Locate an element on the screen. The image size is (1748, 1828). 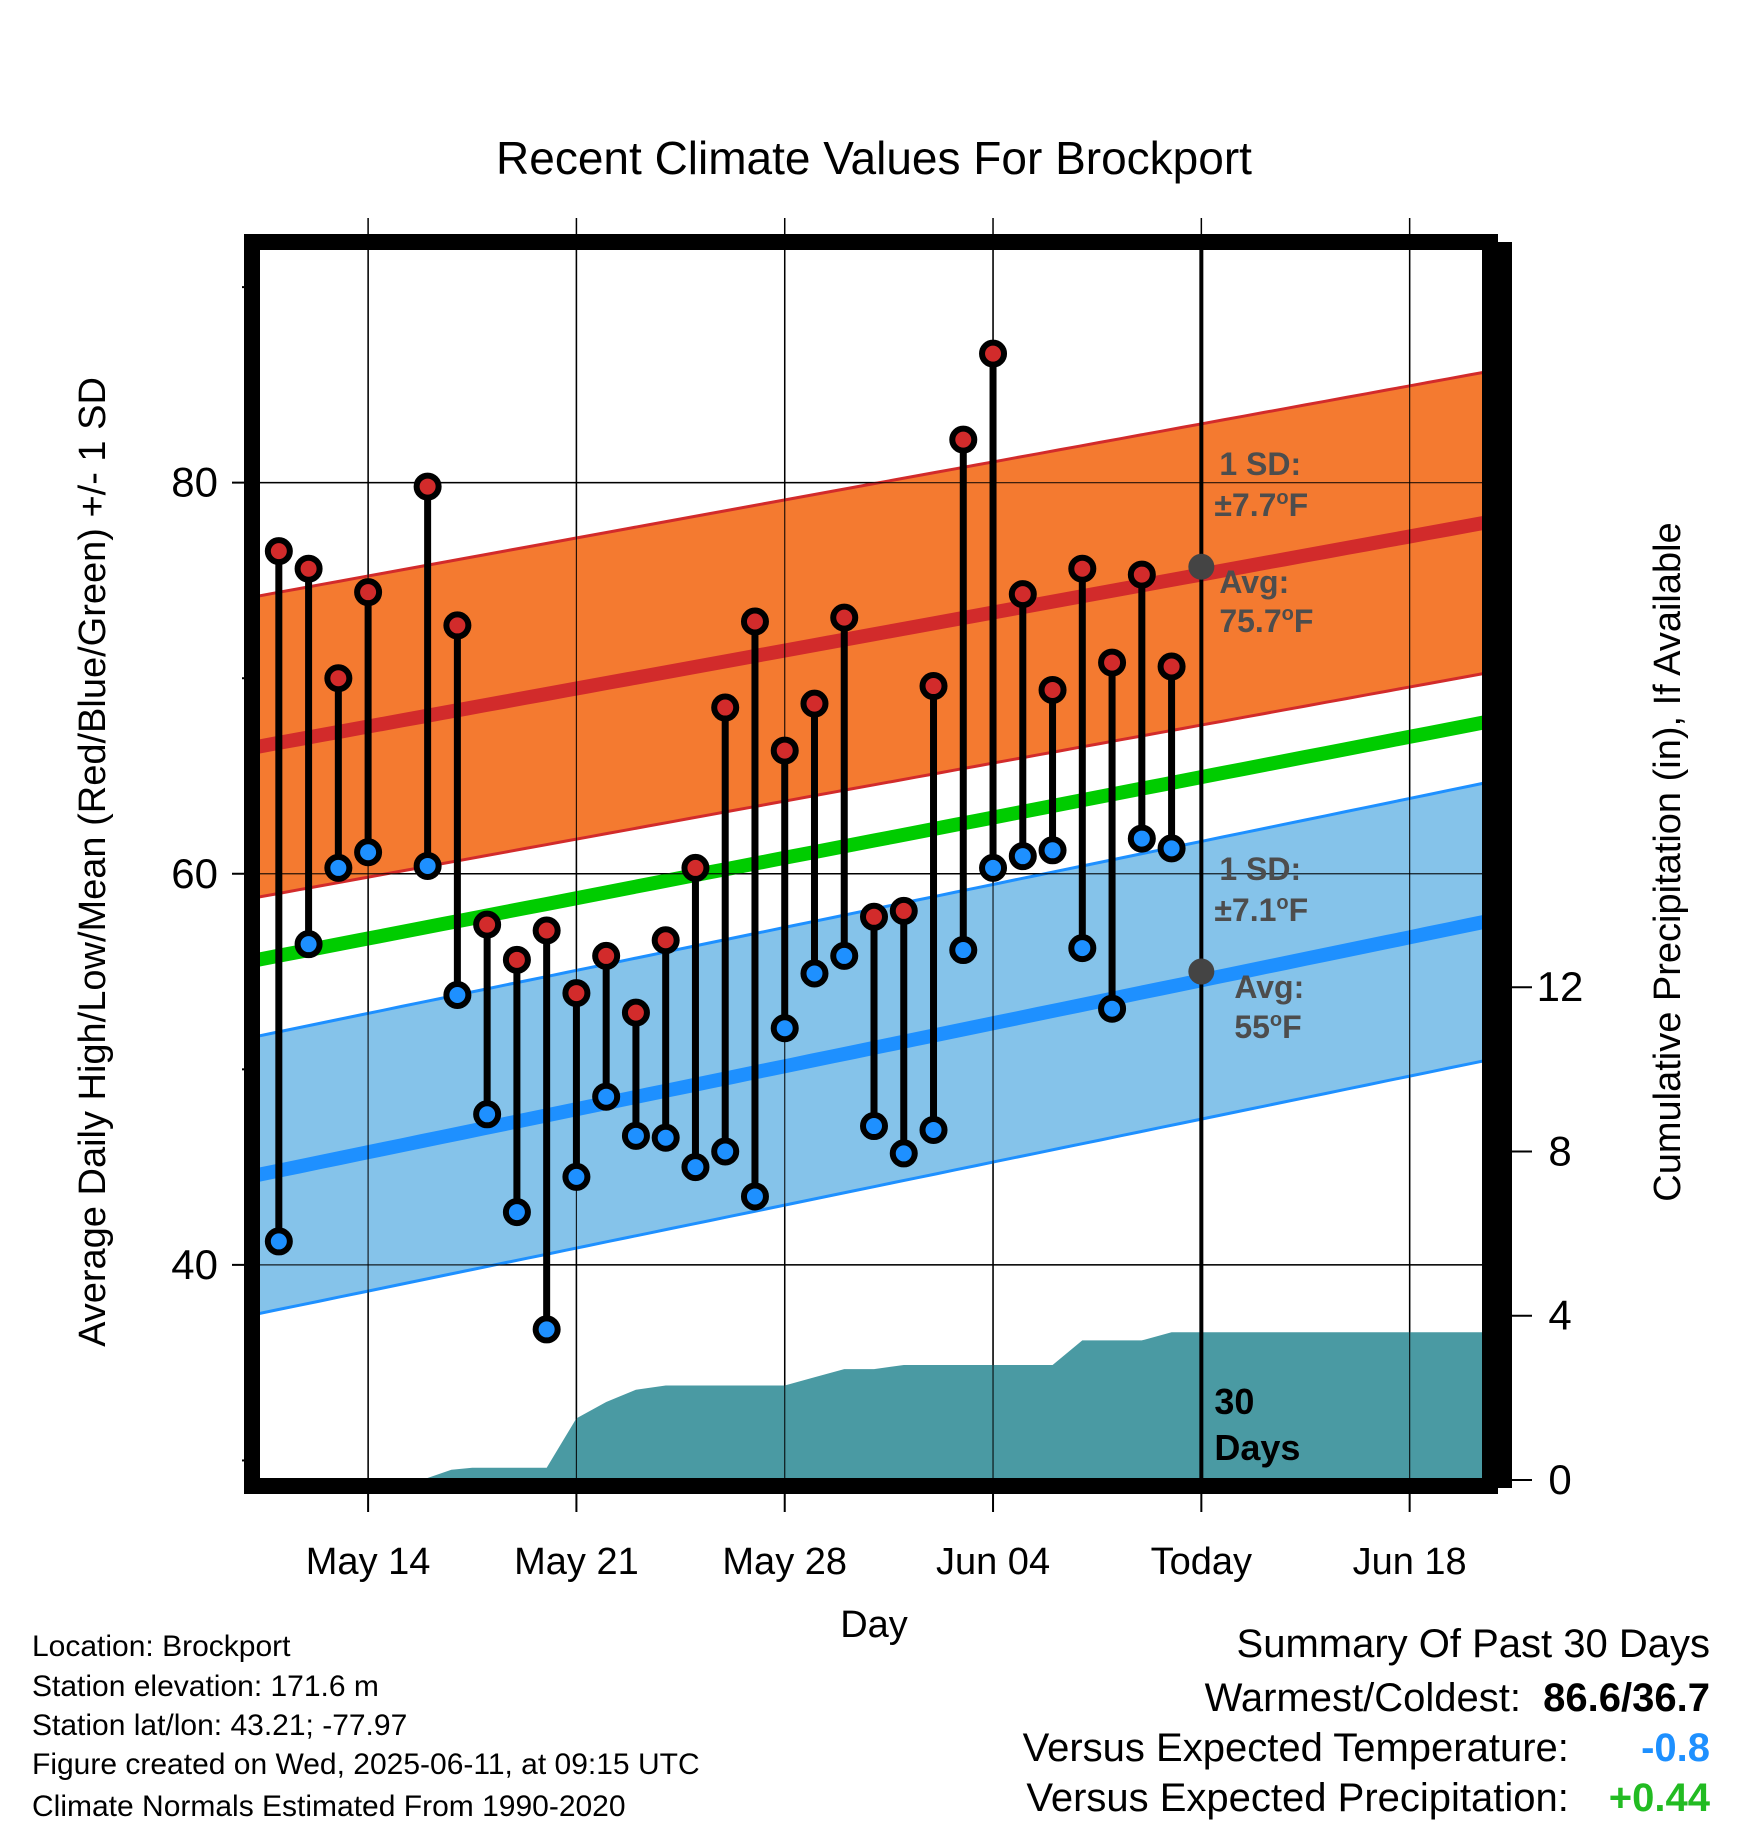
low-avg-label: Avg: is located at coordinates (1269, 987).